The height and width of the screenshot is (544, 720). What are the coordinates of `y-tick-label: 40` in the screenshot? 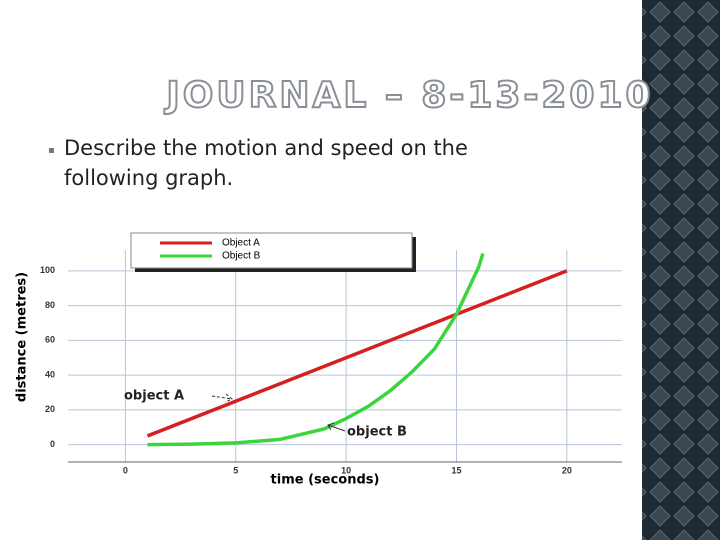 It's located at (50, 374).